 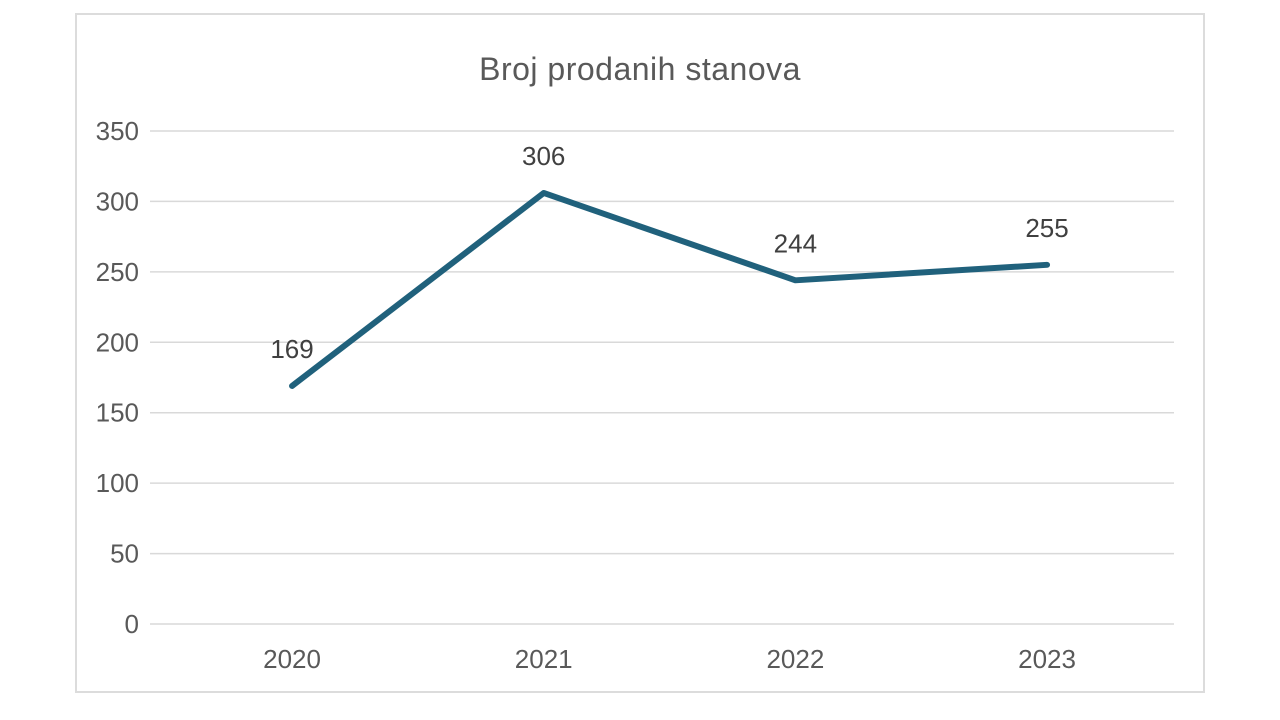 What do you see at coordinates (117, 342) in the screenshot?
I see `y-tick-label: 200` at bounding box center [117, 342].